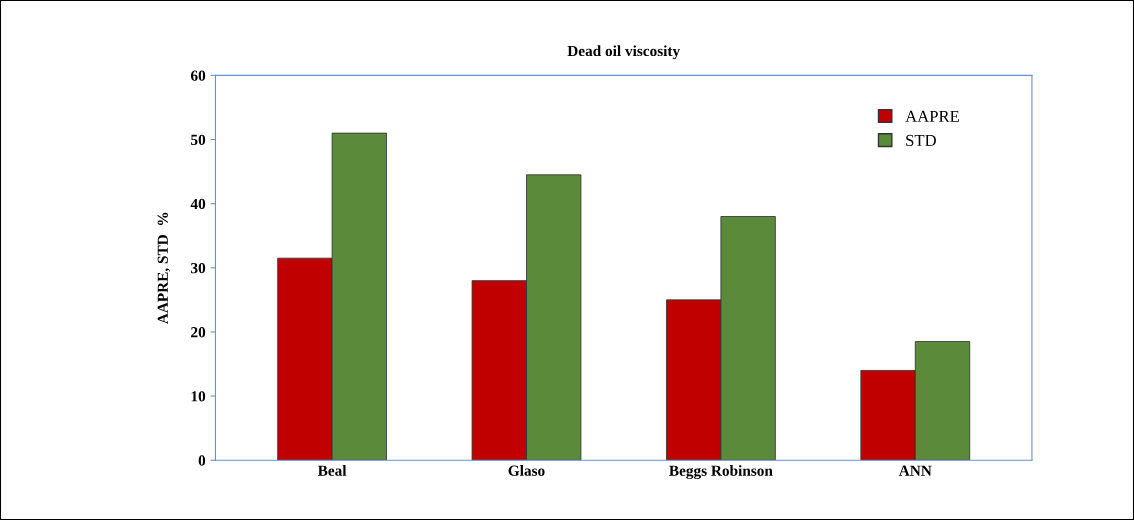  Describe the element at coordinates (915, 470) in the screenshot. I see `x-tick-label: ANN` at that location.